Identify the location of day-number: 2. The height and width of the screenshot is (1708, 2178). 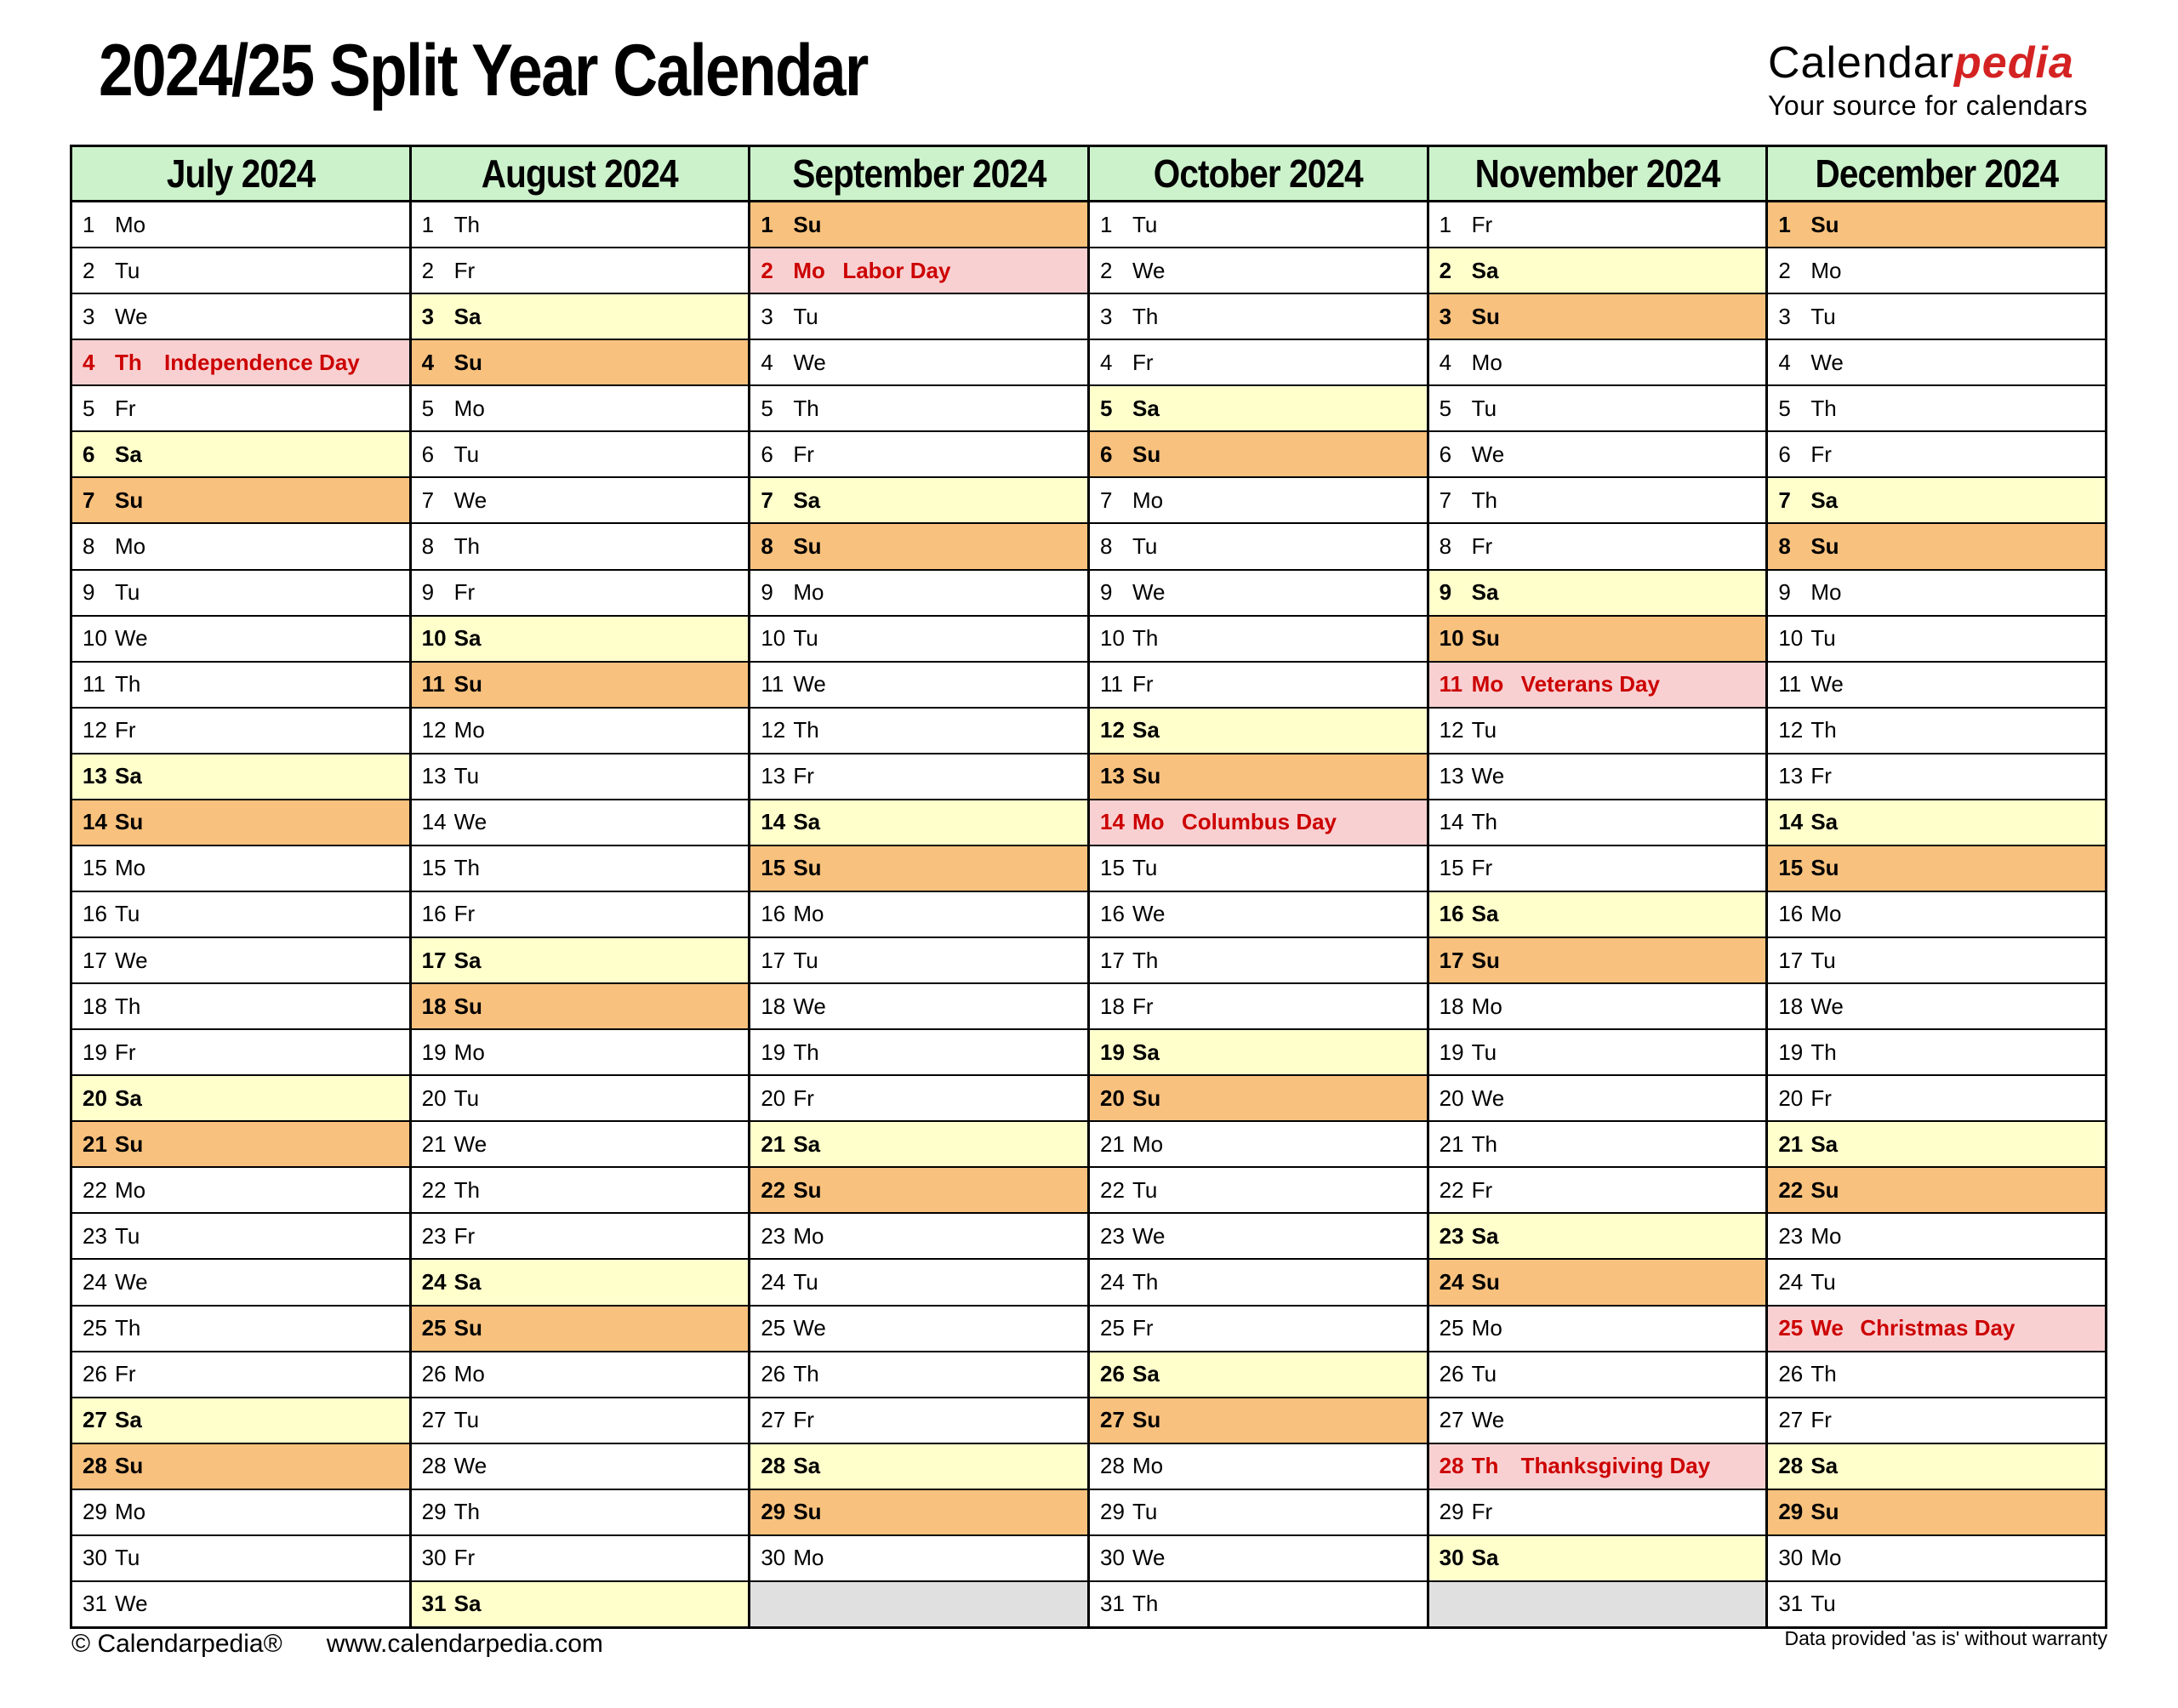
(767, 270).